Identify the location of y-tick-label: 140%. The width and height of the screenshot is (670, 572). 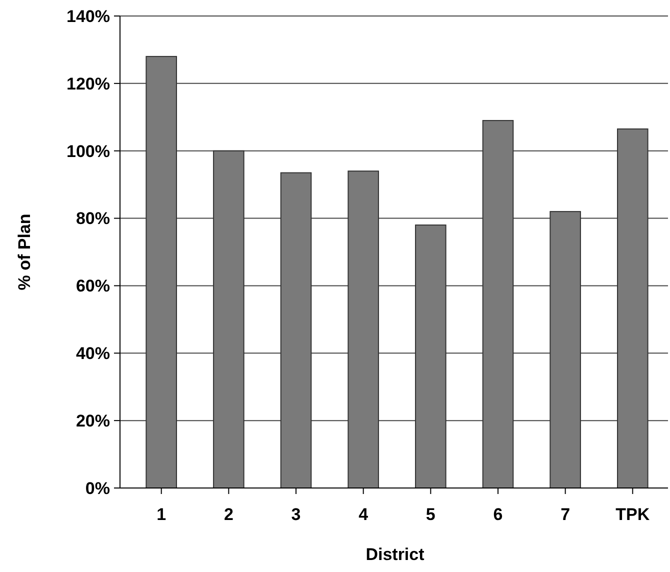
(88, 16).